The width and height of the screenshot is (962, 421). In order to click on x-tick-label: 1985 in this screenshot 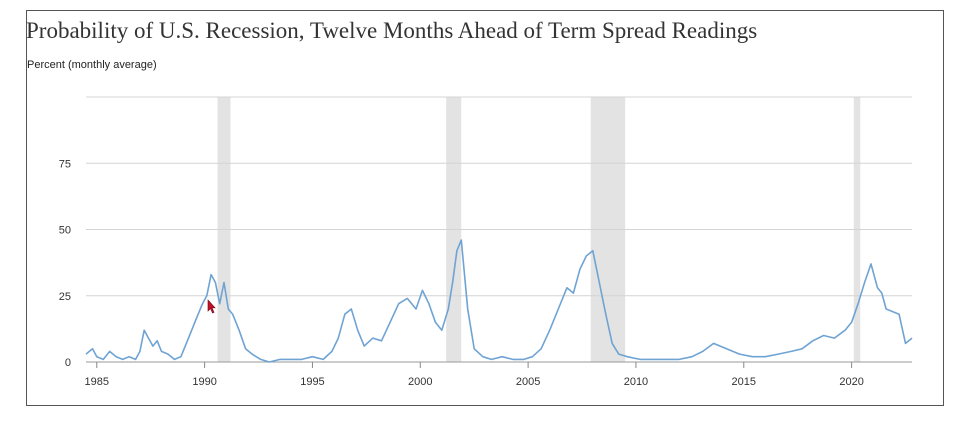, I will do `click(97, 382)`.